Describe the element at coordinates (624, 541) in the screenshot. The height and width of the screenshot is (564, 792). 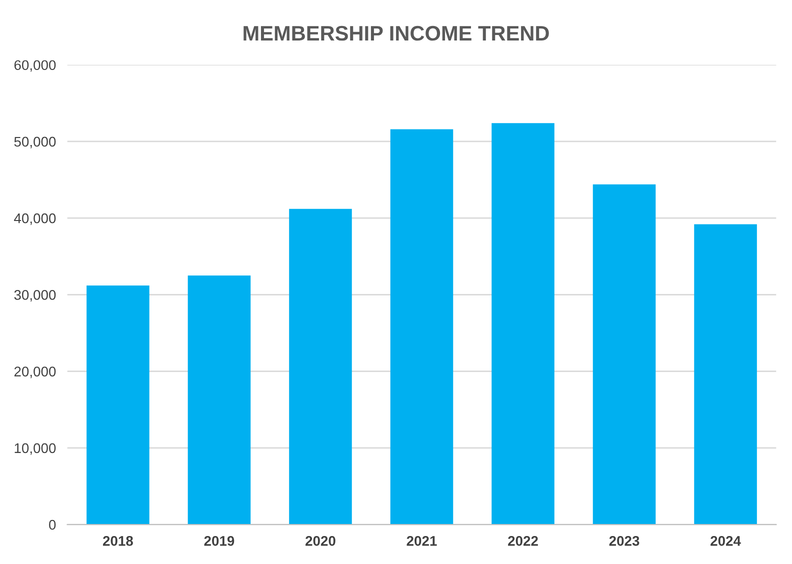
I see `x-tick-label: 2023` at that location.